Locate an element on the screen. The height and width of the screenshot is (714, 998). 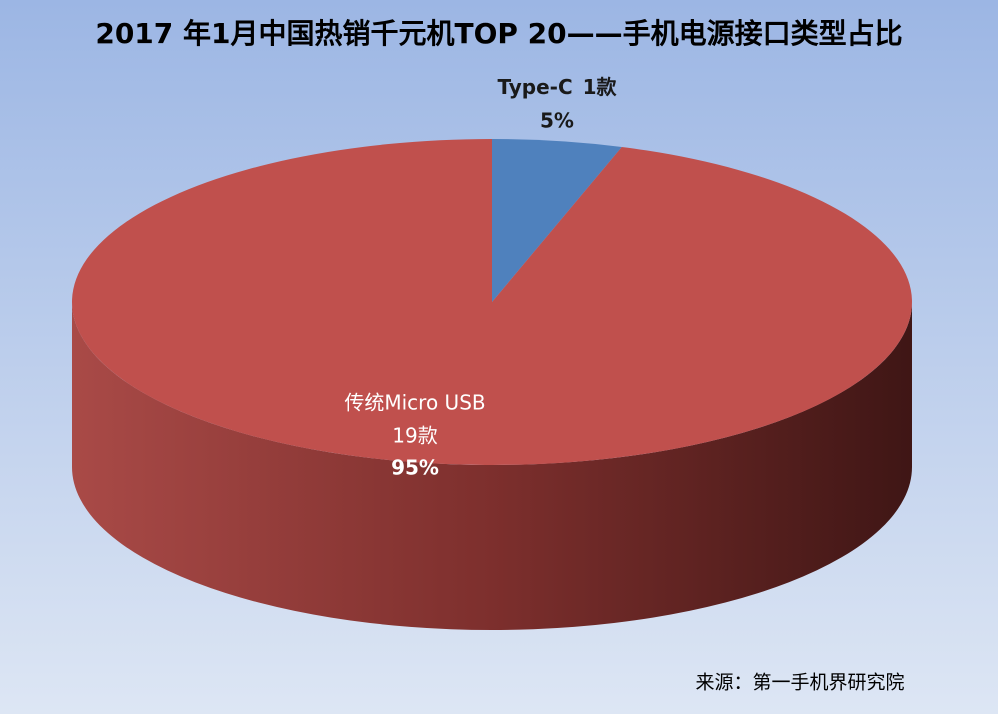
category-label: 传统Micro USB is located at coordinates (414, 403).